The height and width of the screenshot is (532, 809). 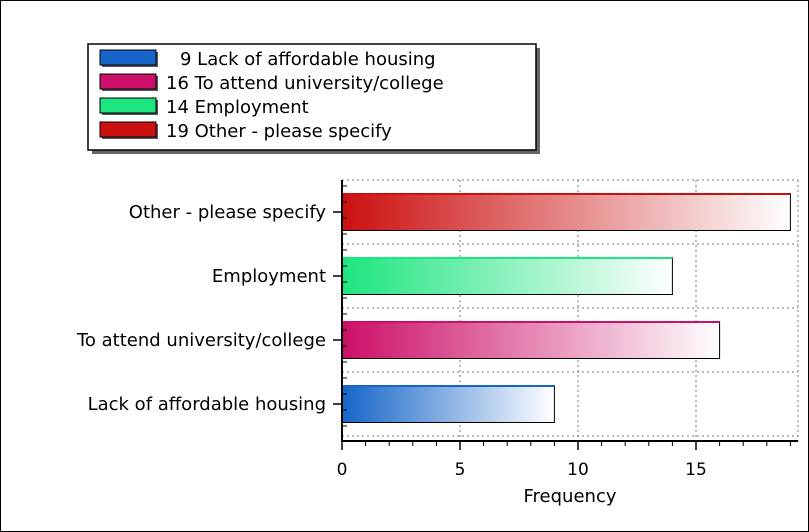 What do you see at coordinates (570, 496) in the screenshot?
I see `x-axis-title: Frequency` at bounding box center [570, 496].